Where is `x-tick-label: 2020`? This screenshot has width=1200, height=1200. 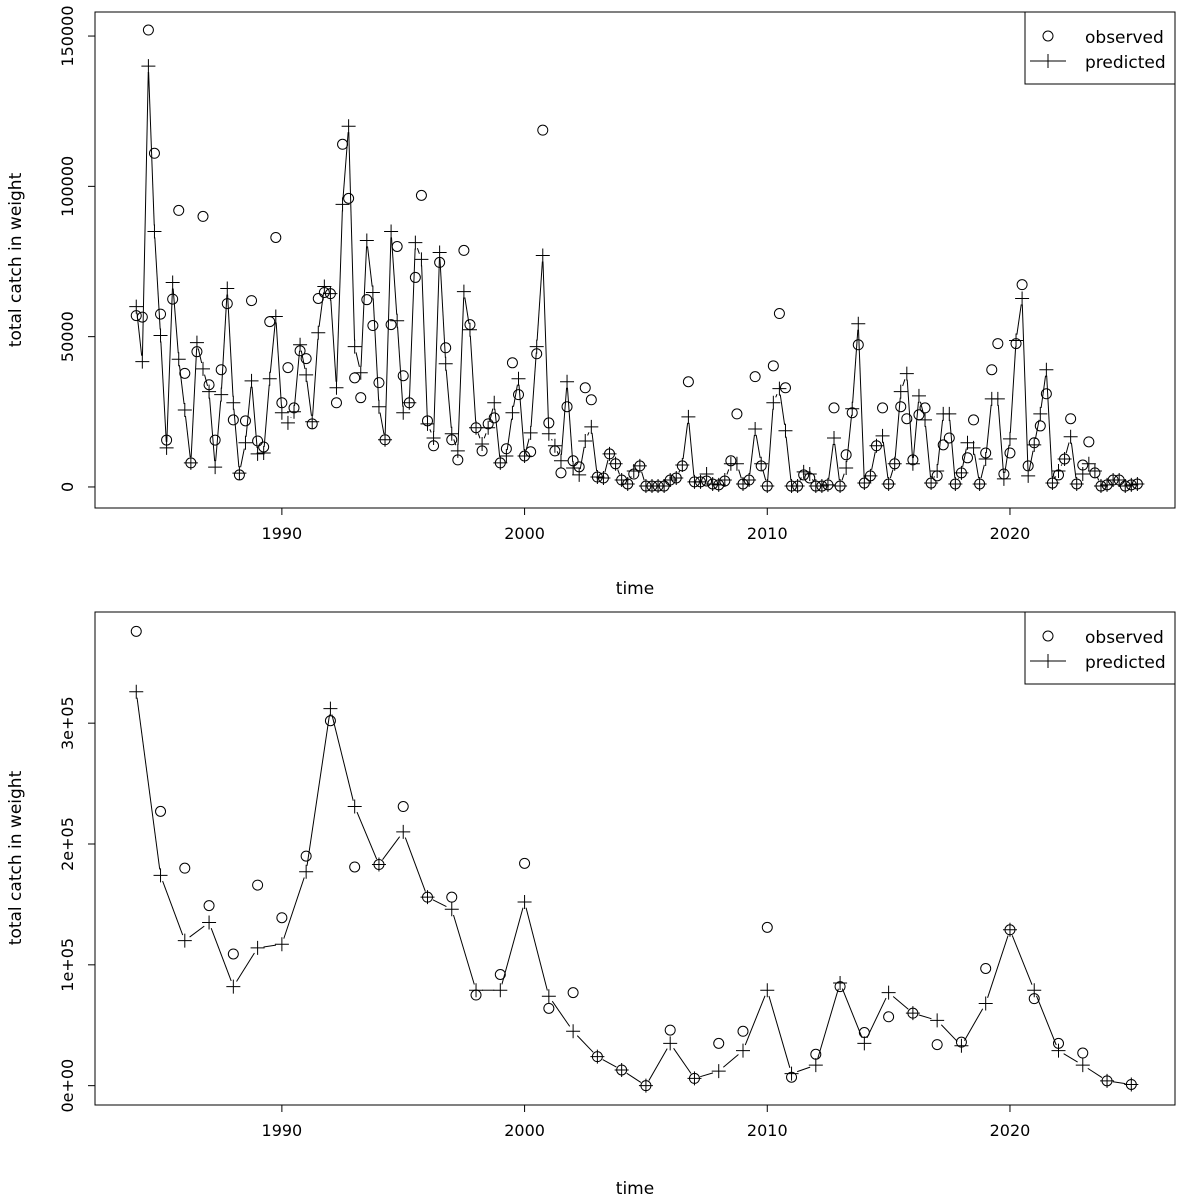
x-tick-label: 2020 is located at coordinates (1010, 533).